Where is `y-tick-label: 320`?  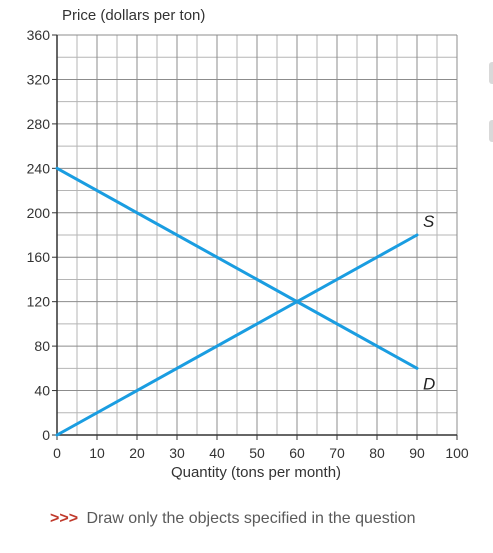 y-tick-label: 320 is located at coordinates (39, 79).